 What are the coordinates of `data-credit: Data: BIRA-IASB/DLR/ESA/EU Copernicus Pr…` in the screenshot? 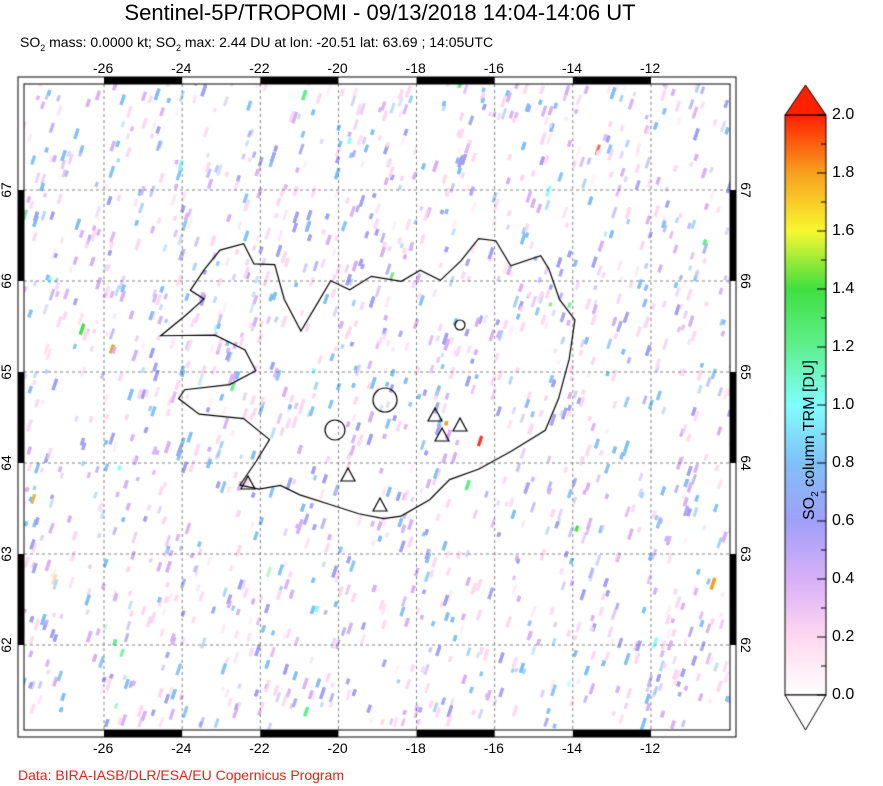 It's located at (181, 775).